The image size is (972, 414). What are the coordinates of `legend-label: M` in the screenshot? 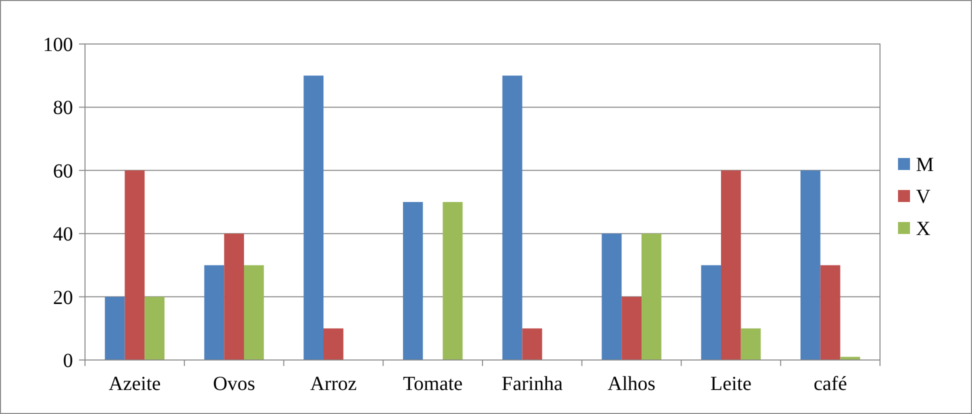 It's located at (925, 165).